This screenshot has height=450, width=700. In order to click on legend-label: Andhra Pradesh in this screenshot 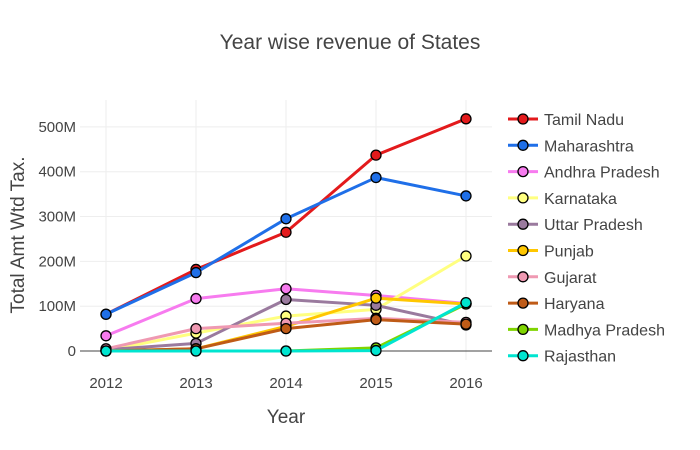, I will do `click(602, 173)`.